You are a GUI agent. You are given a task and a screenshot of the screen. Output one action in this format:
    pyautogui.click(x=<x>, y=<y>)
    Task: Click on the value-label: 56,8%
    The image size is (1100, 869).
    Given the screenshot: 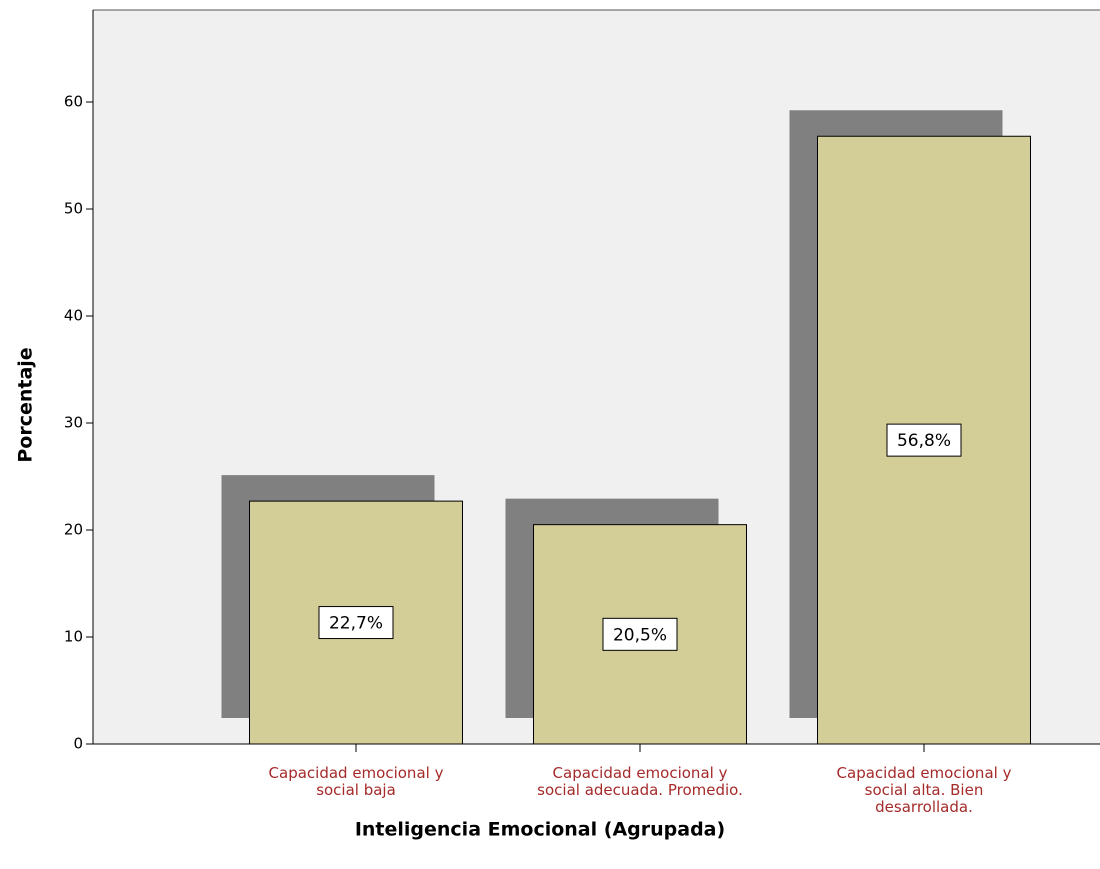 What is the action you would take?
    pyautogui.click(x=924, y=441)
    